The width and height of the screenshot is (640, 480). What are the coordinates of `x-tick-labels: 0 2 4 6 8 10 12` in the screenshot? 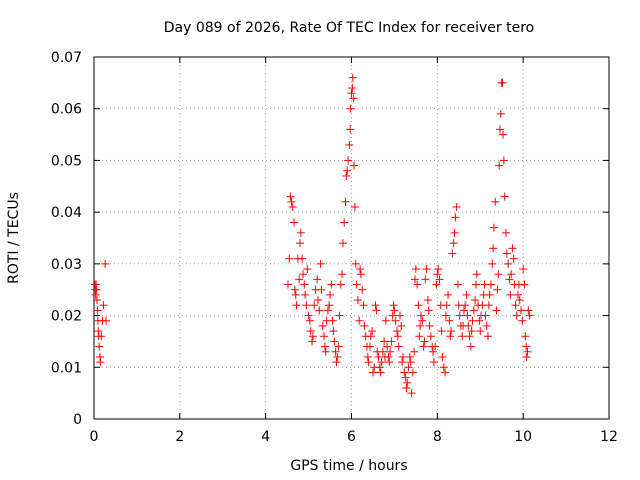 It's located at (354, 437).